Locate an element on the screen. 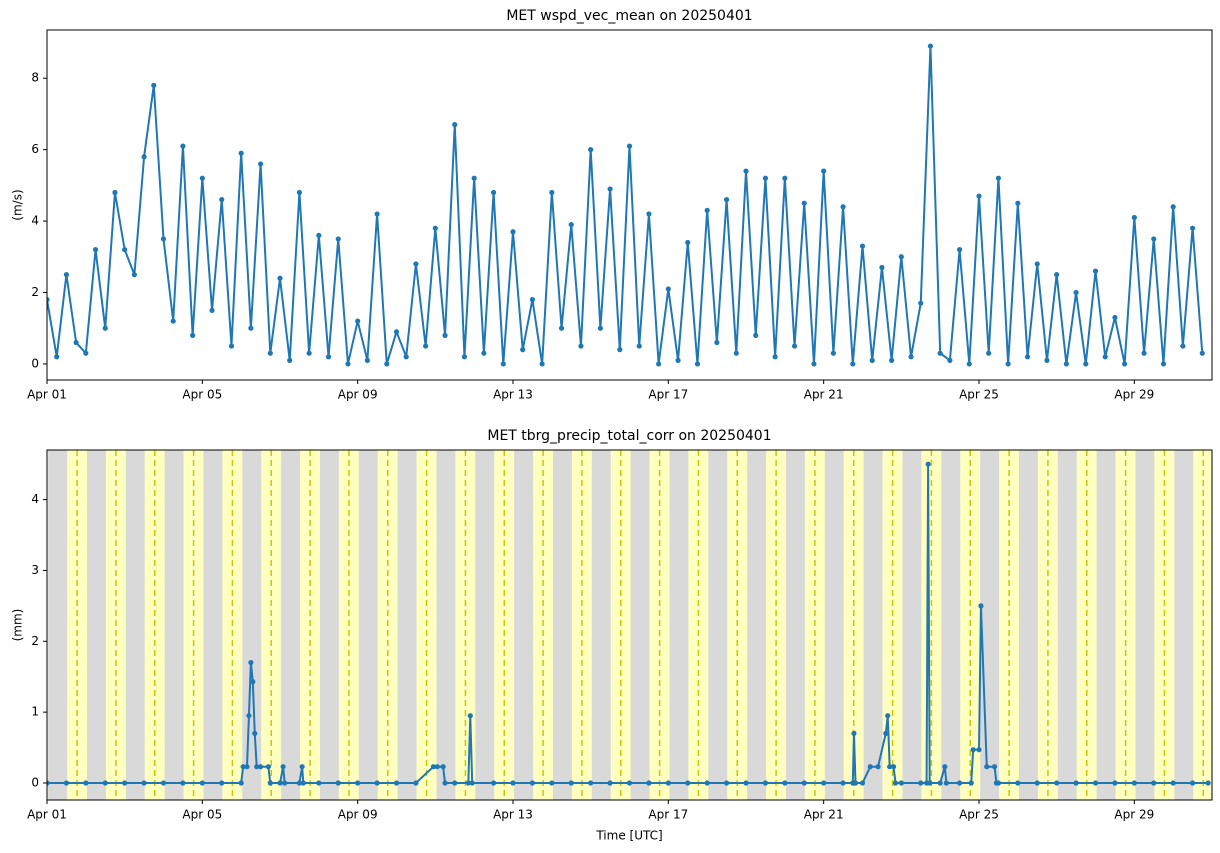 This screenshot has width=1220, height=853. y-tick-label: 0 is located at coordinates (35, 363).